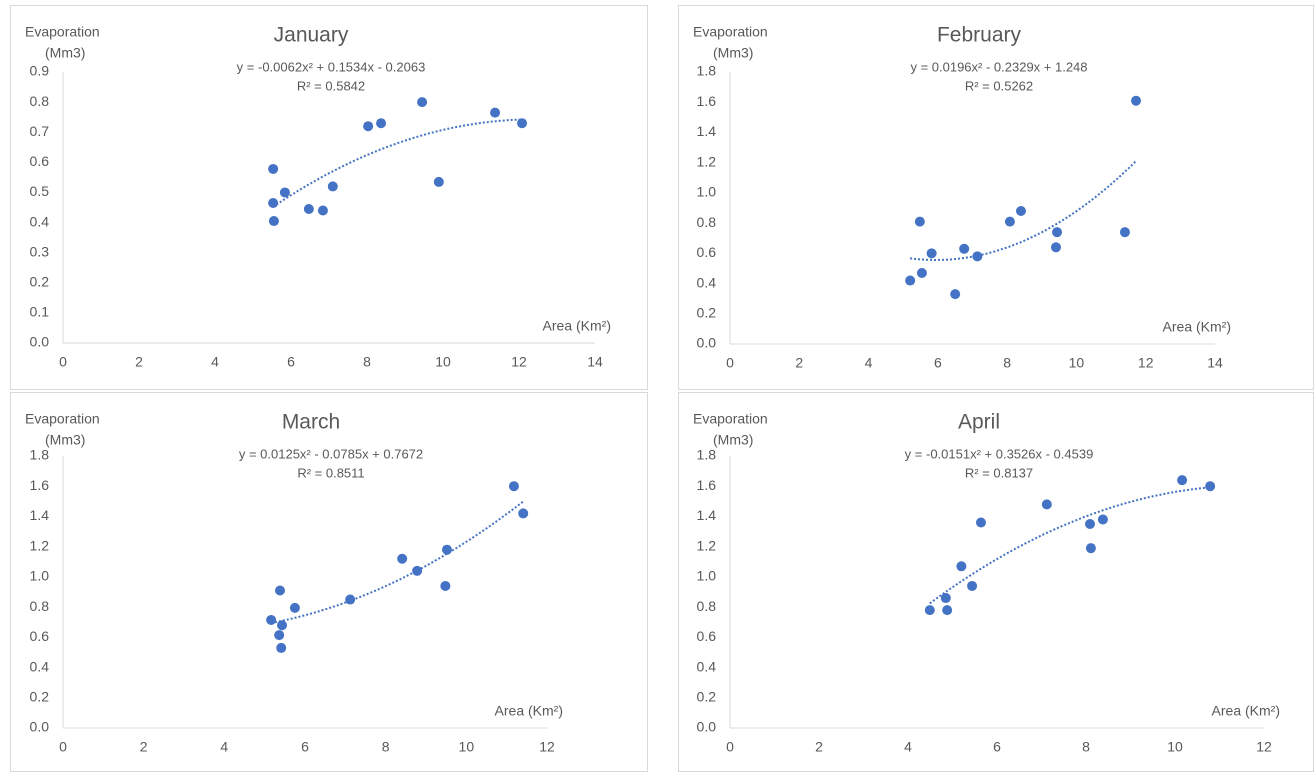  I want to click on y-tick-label: 0.5, so click(40, 191).